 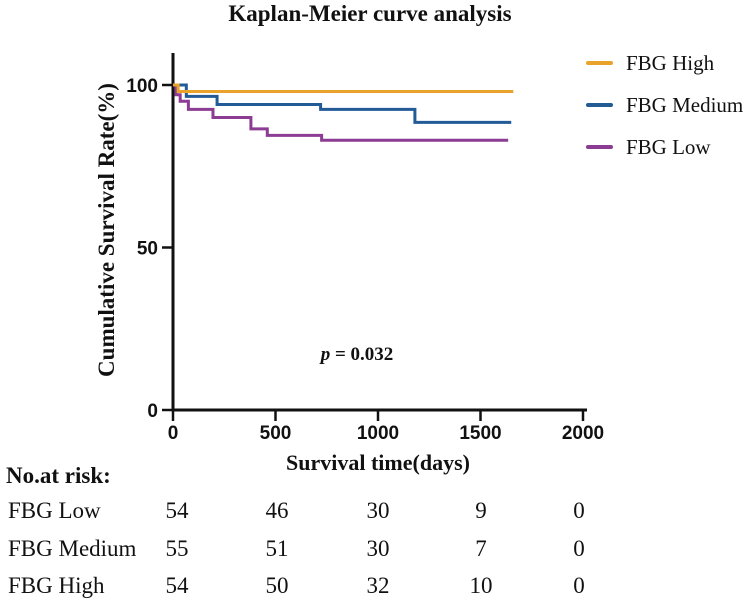 What do you see at coordinates (583, 433) in the screenshot?
I see `x-tick-label: 2000` at bounding box center [583, 433].